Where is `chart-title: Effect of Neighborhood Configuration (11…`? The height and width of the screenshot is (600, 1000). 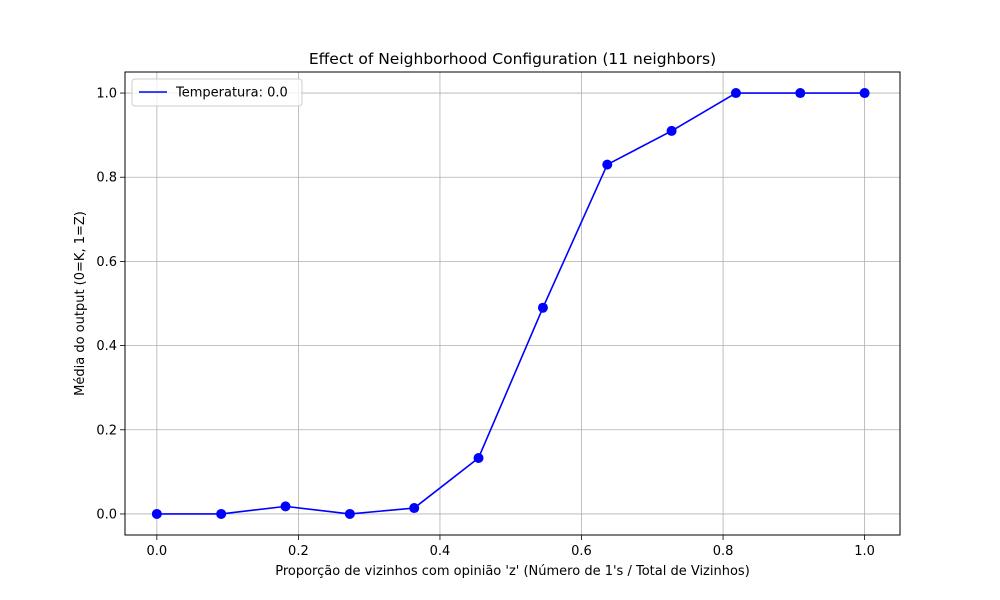
chart-title: Effect of Neighborhood Configuration (11… is located at coordinates (512, 59).